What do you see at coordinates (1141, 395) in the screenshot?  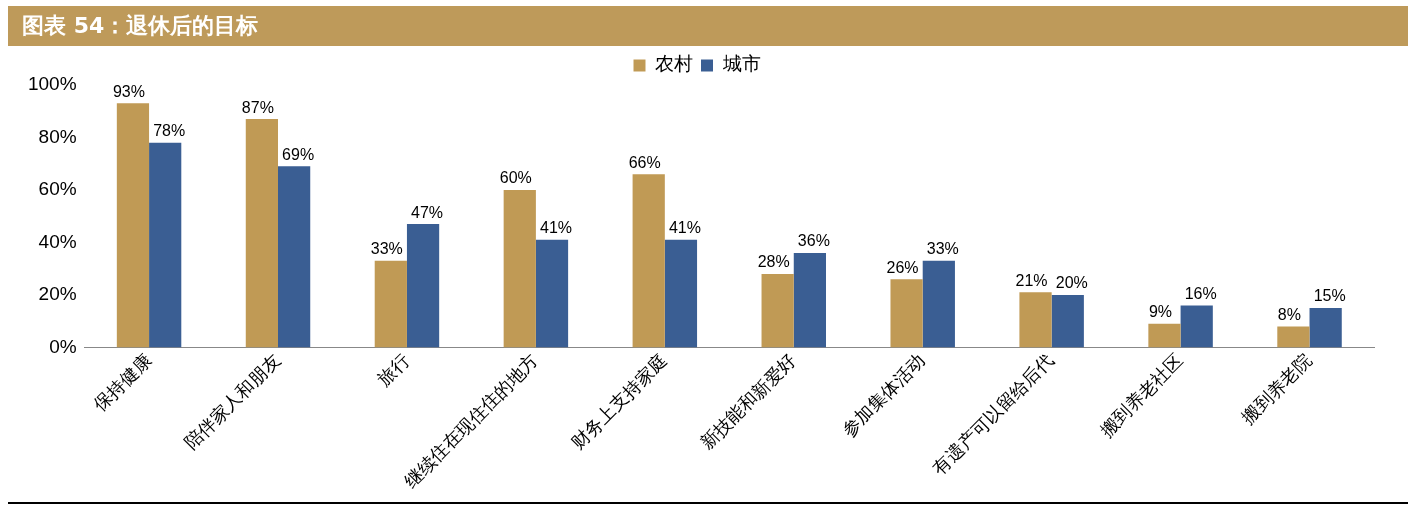 I see `x-tick-label: 搬到养老社区` at bounding box center [1141, 395].